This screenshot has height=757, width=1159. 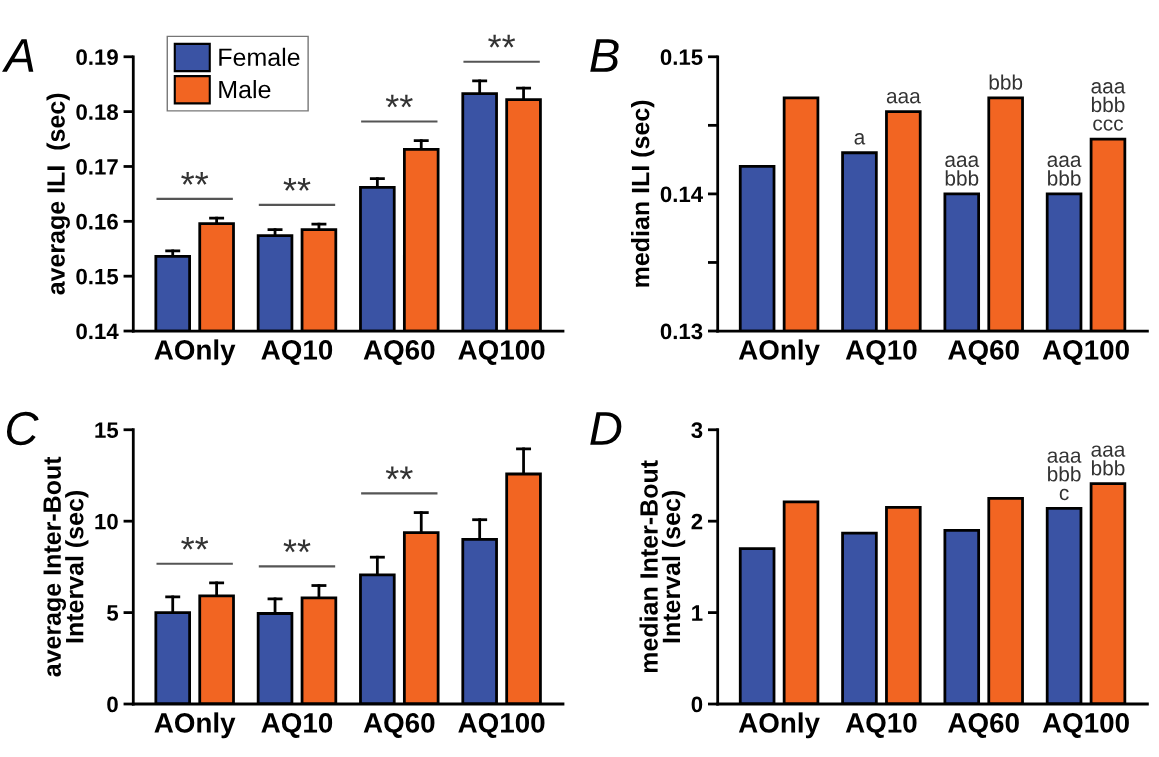 I want to click on legend-label: Female, so click(x=259, y=57).